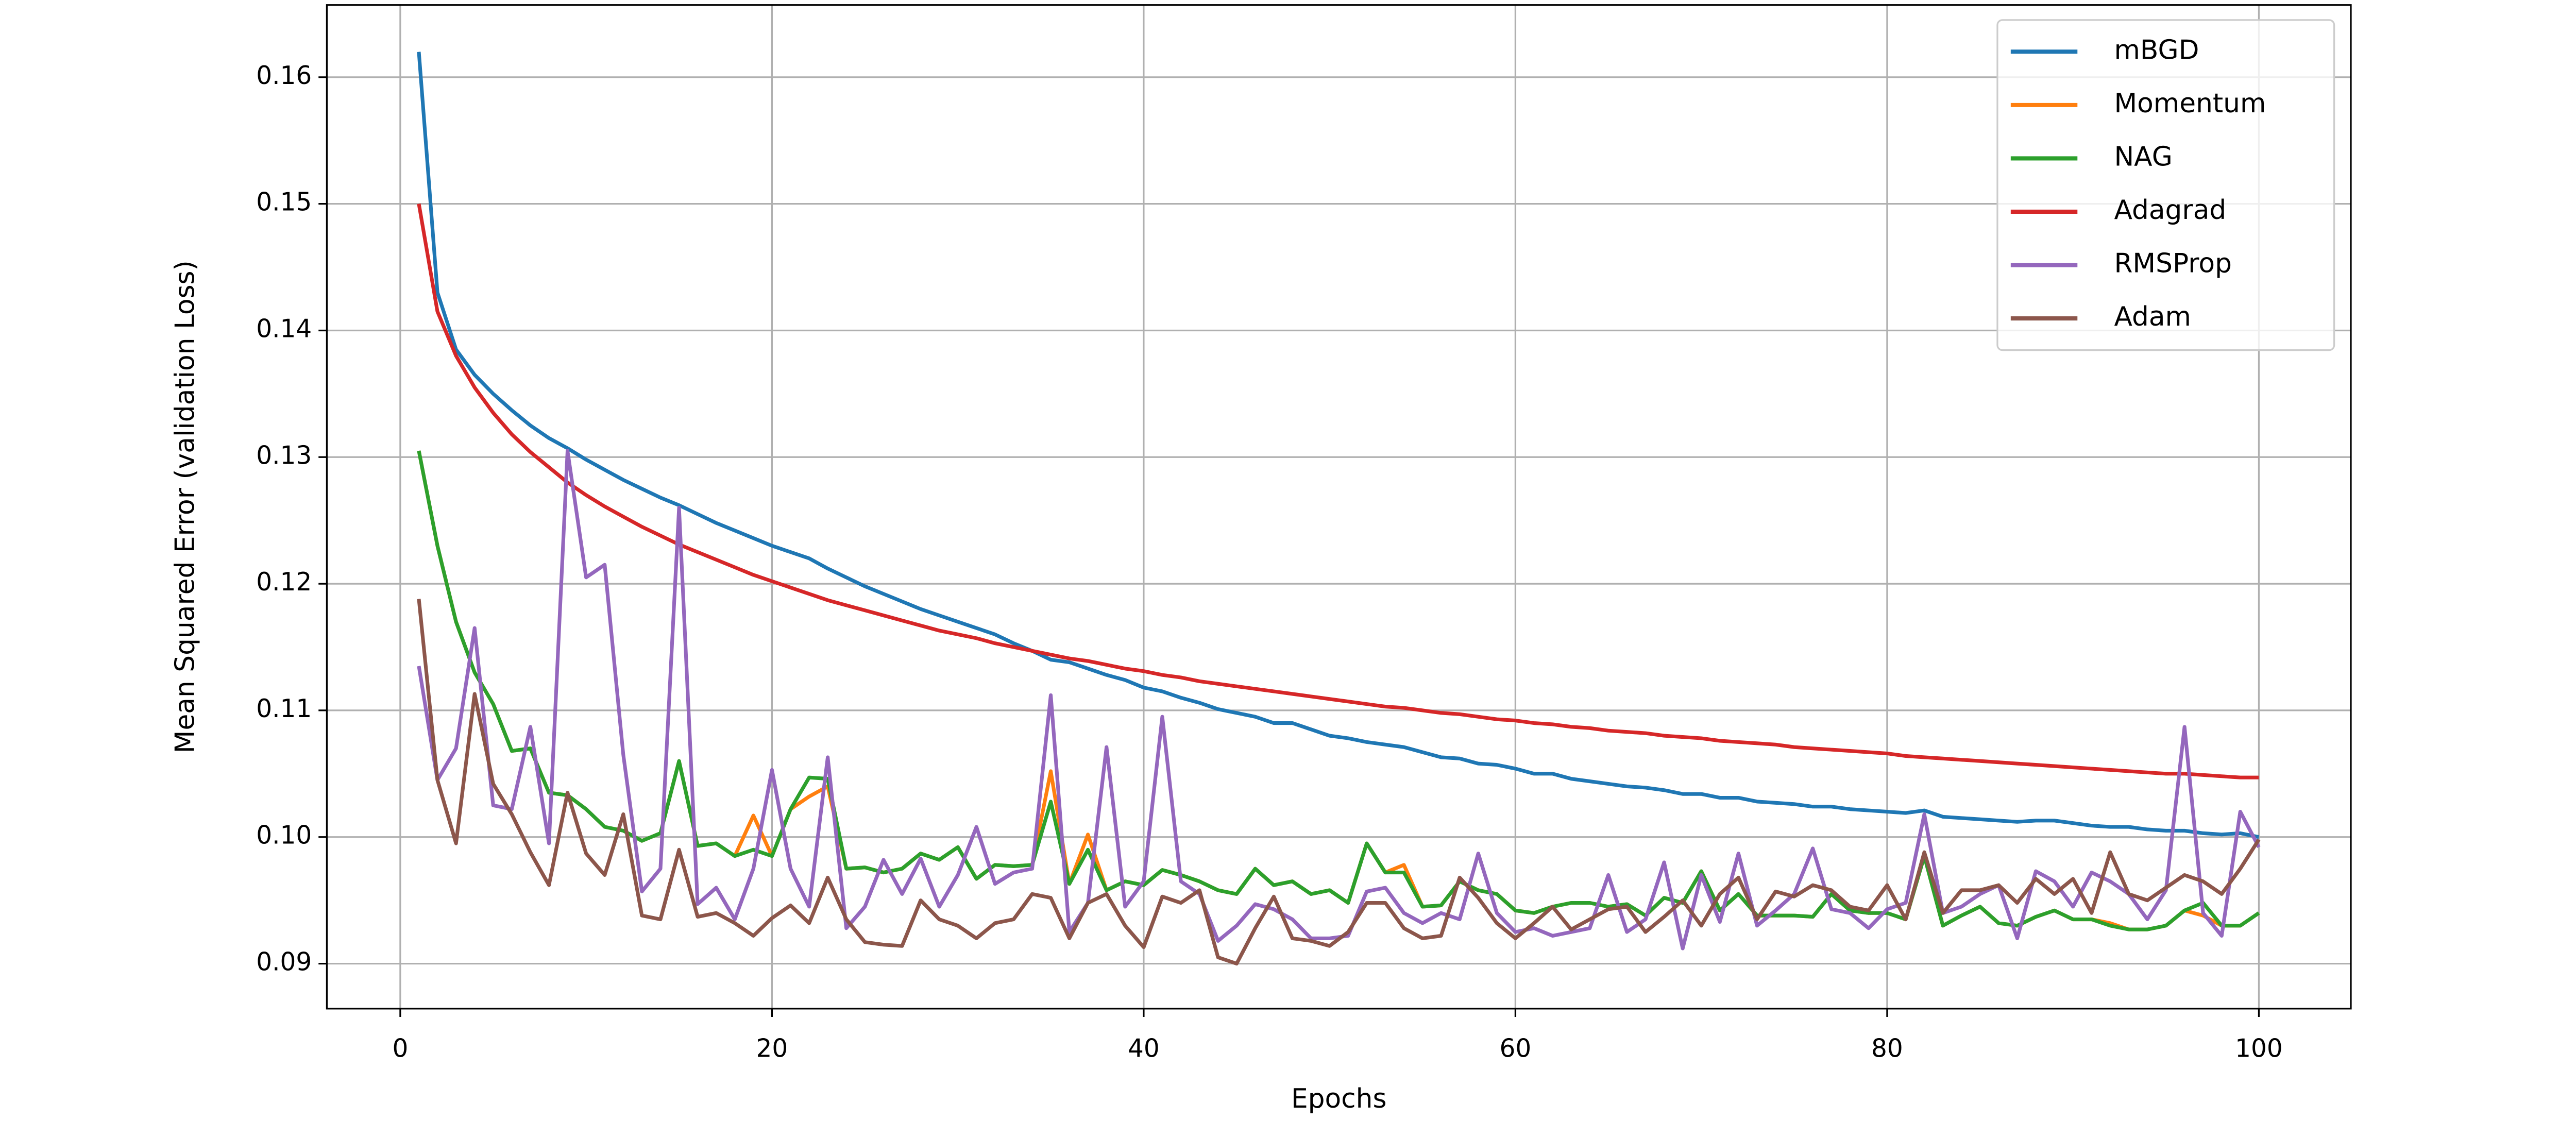  Describe the element at coordinates (284, 962) in the screenshot. I see `y-tick-label: 0.09` at that location.